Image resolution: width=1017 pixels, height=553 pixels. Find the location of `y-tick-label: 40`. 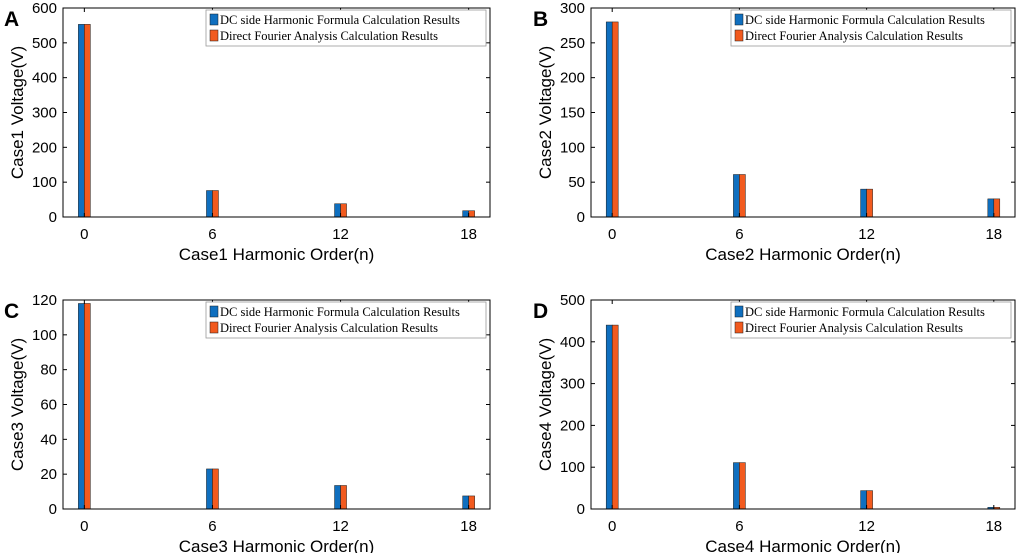

y-tick-label: 40 is located at coordinates (48, 439).